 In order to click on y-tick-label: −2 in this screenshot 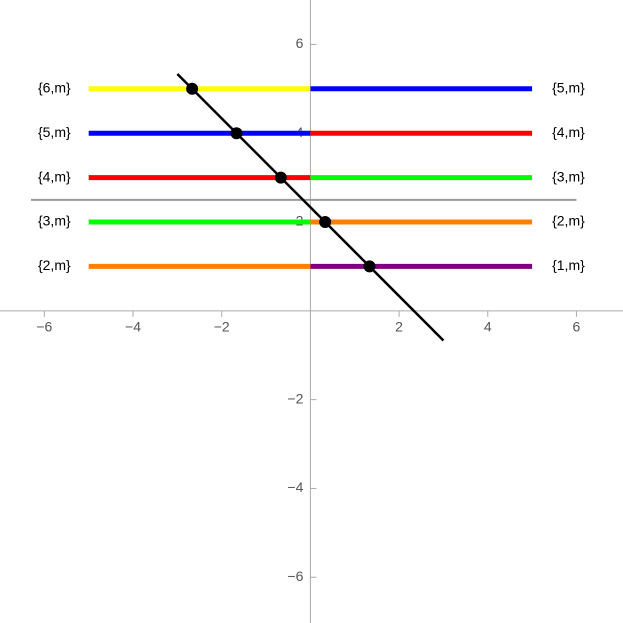, I will do `click(295, 398)`.